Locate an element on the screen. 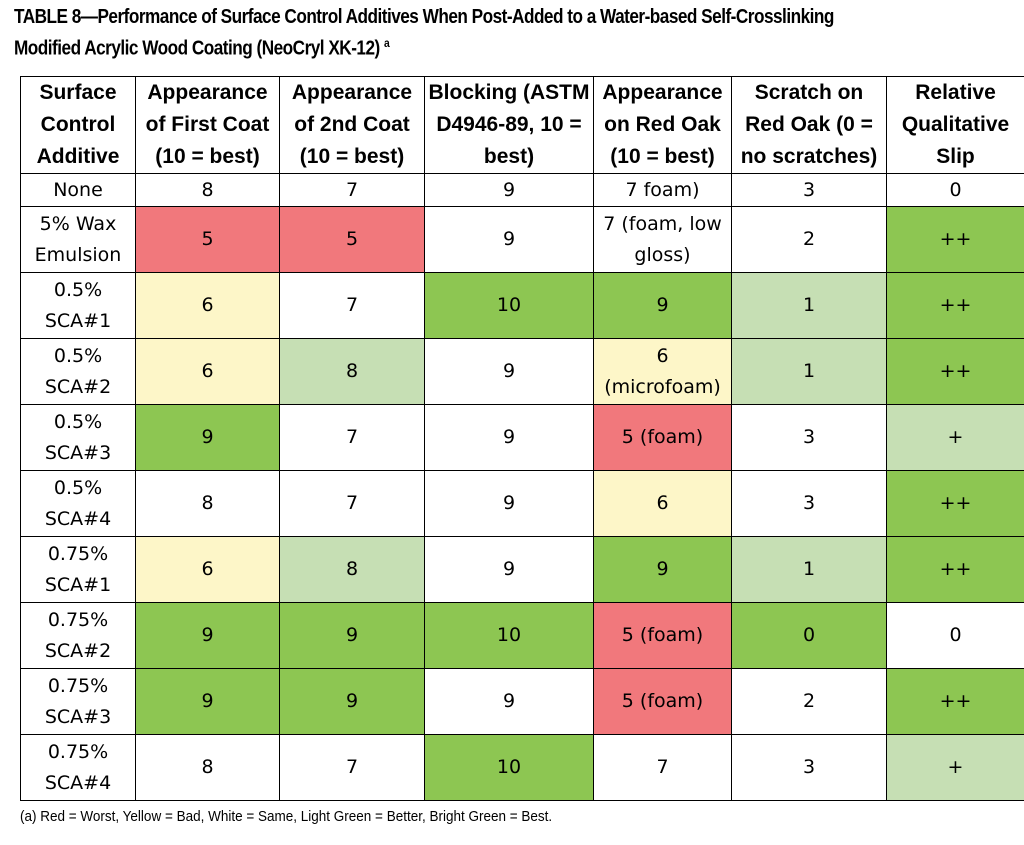 This screenshot has height=845, width=1024. header-scratch-red-oak: Scratch on Red Oak (0 = no scratches) is located at coordinates (809, 125).